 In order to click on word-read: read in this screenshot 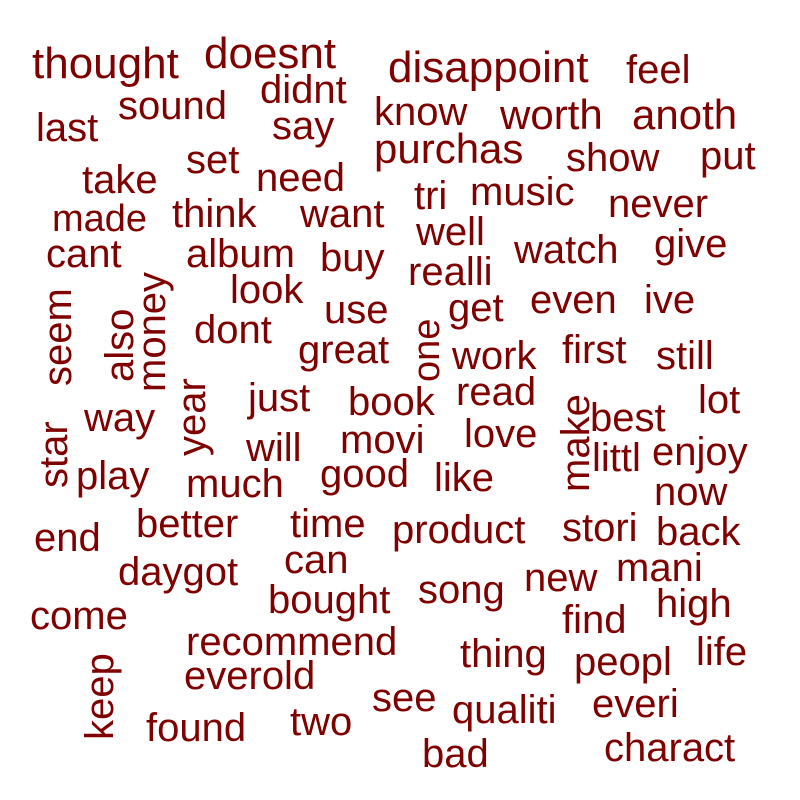, I will do `click(496, 392)`.